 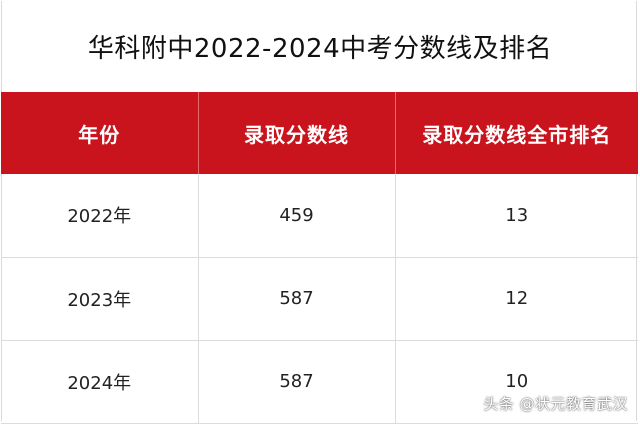 What do you see at coordinates (516, 216) in the screenshot?
I see `cell-city-rank: 13` at bounding box center [516, 216].